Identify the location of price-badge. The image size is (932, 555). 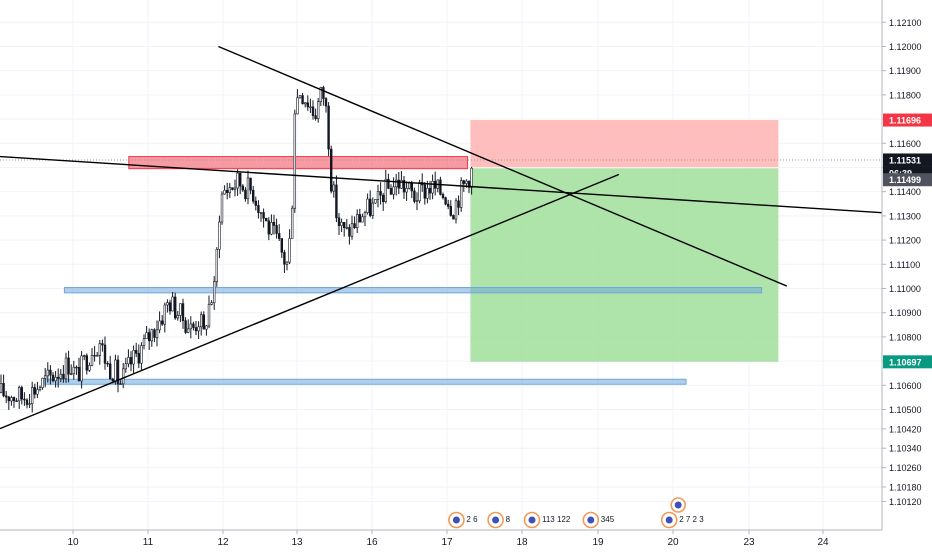
(907, 160).